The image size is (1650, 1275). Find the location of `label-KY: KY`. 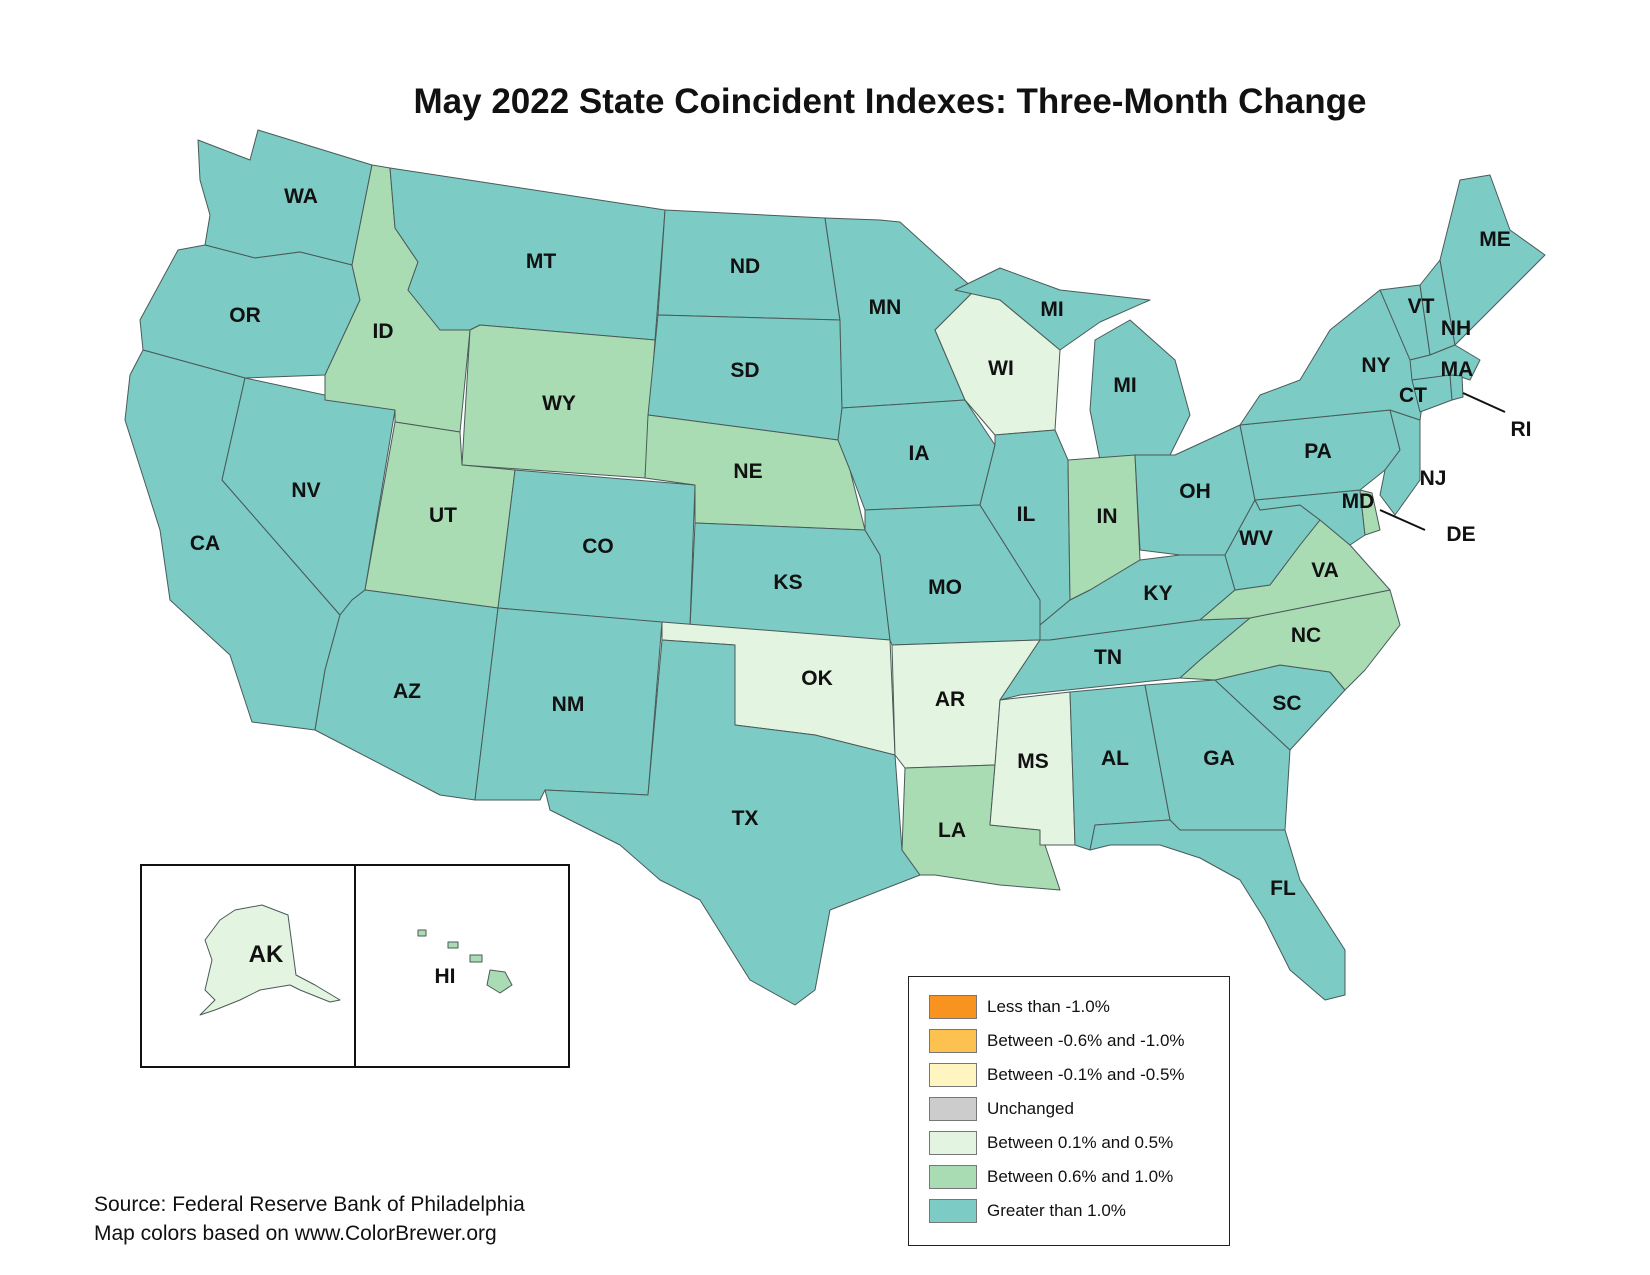

label-KY: KY is located at coordinates (1157, 593).